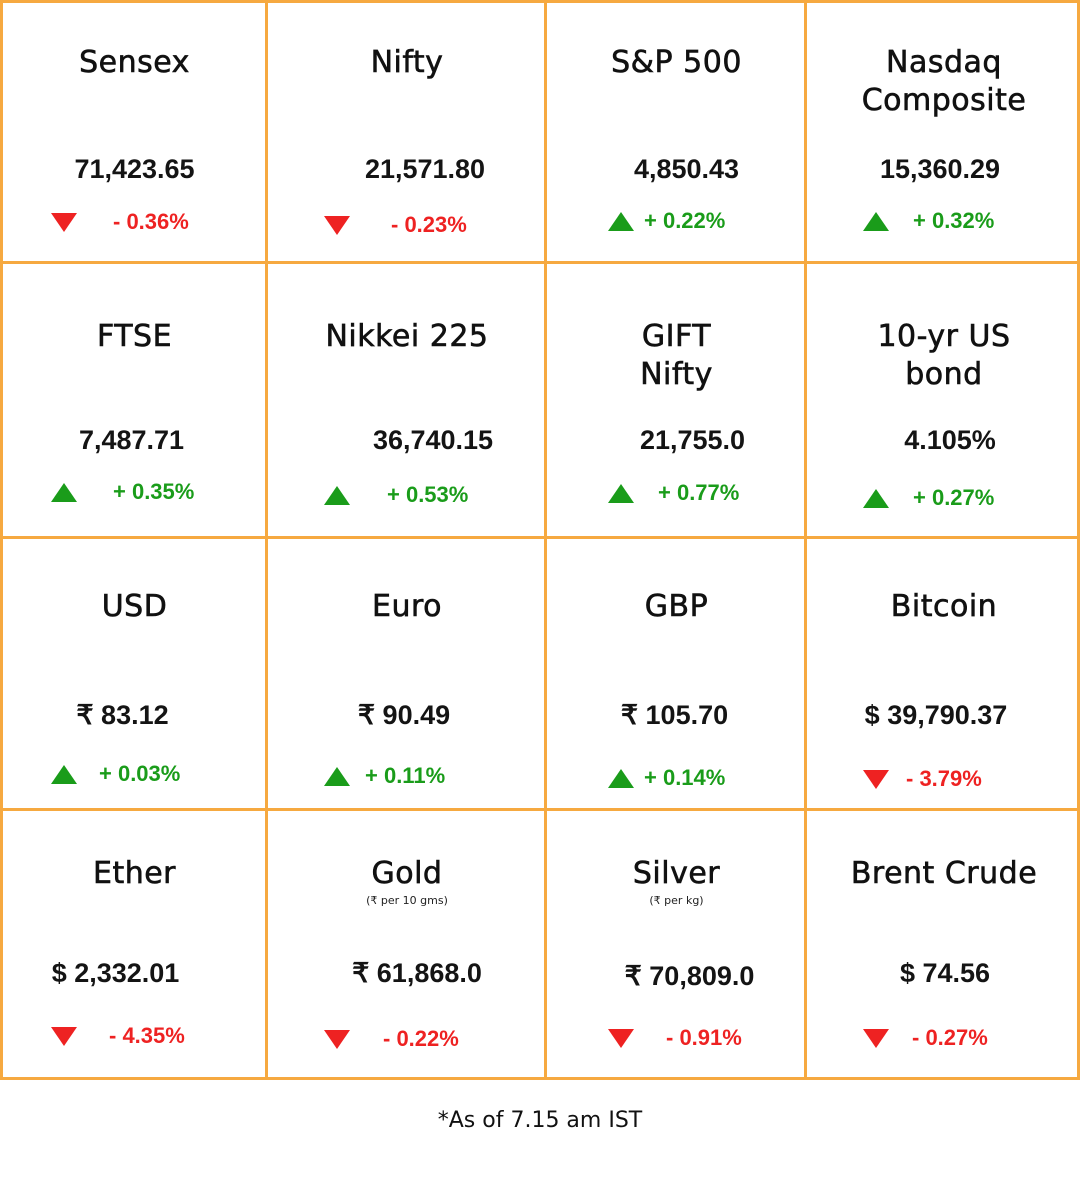 The image size is (1080, 1180). Describe the element at coordinates (699, 492) in the screenshot. I see `market-change-percent: + 0.77%` at that location.